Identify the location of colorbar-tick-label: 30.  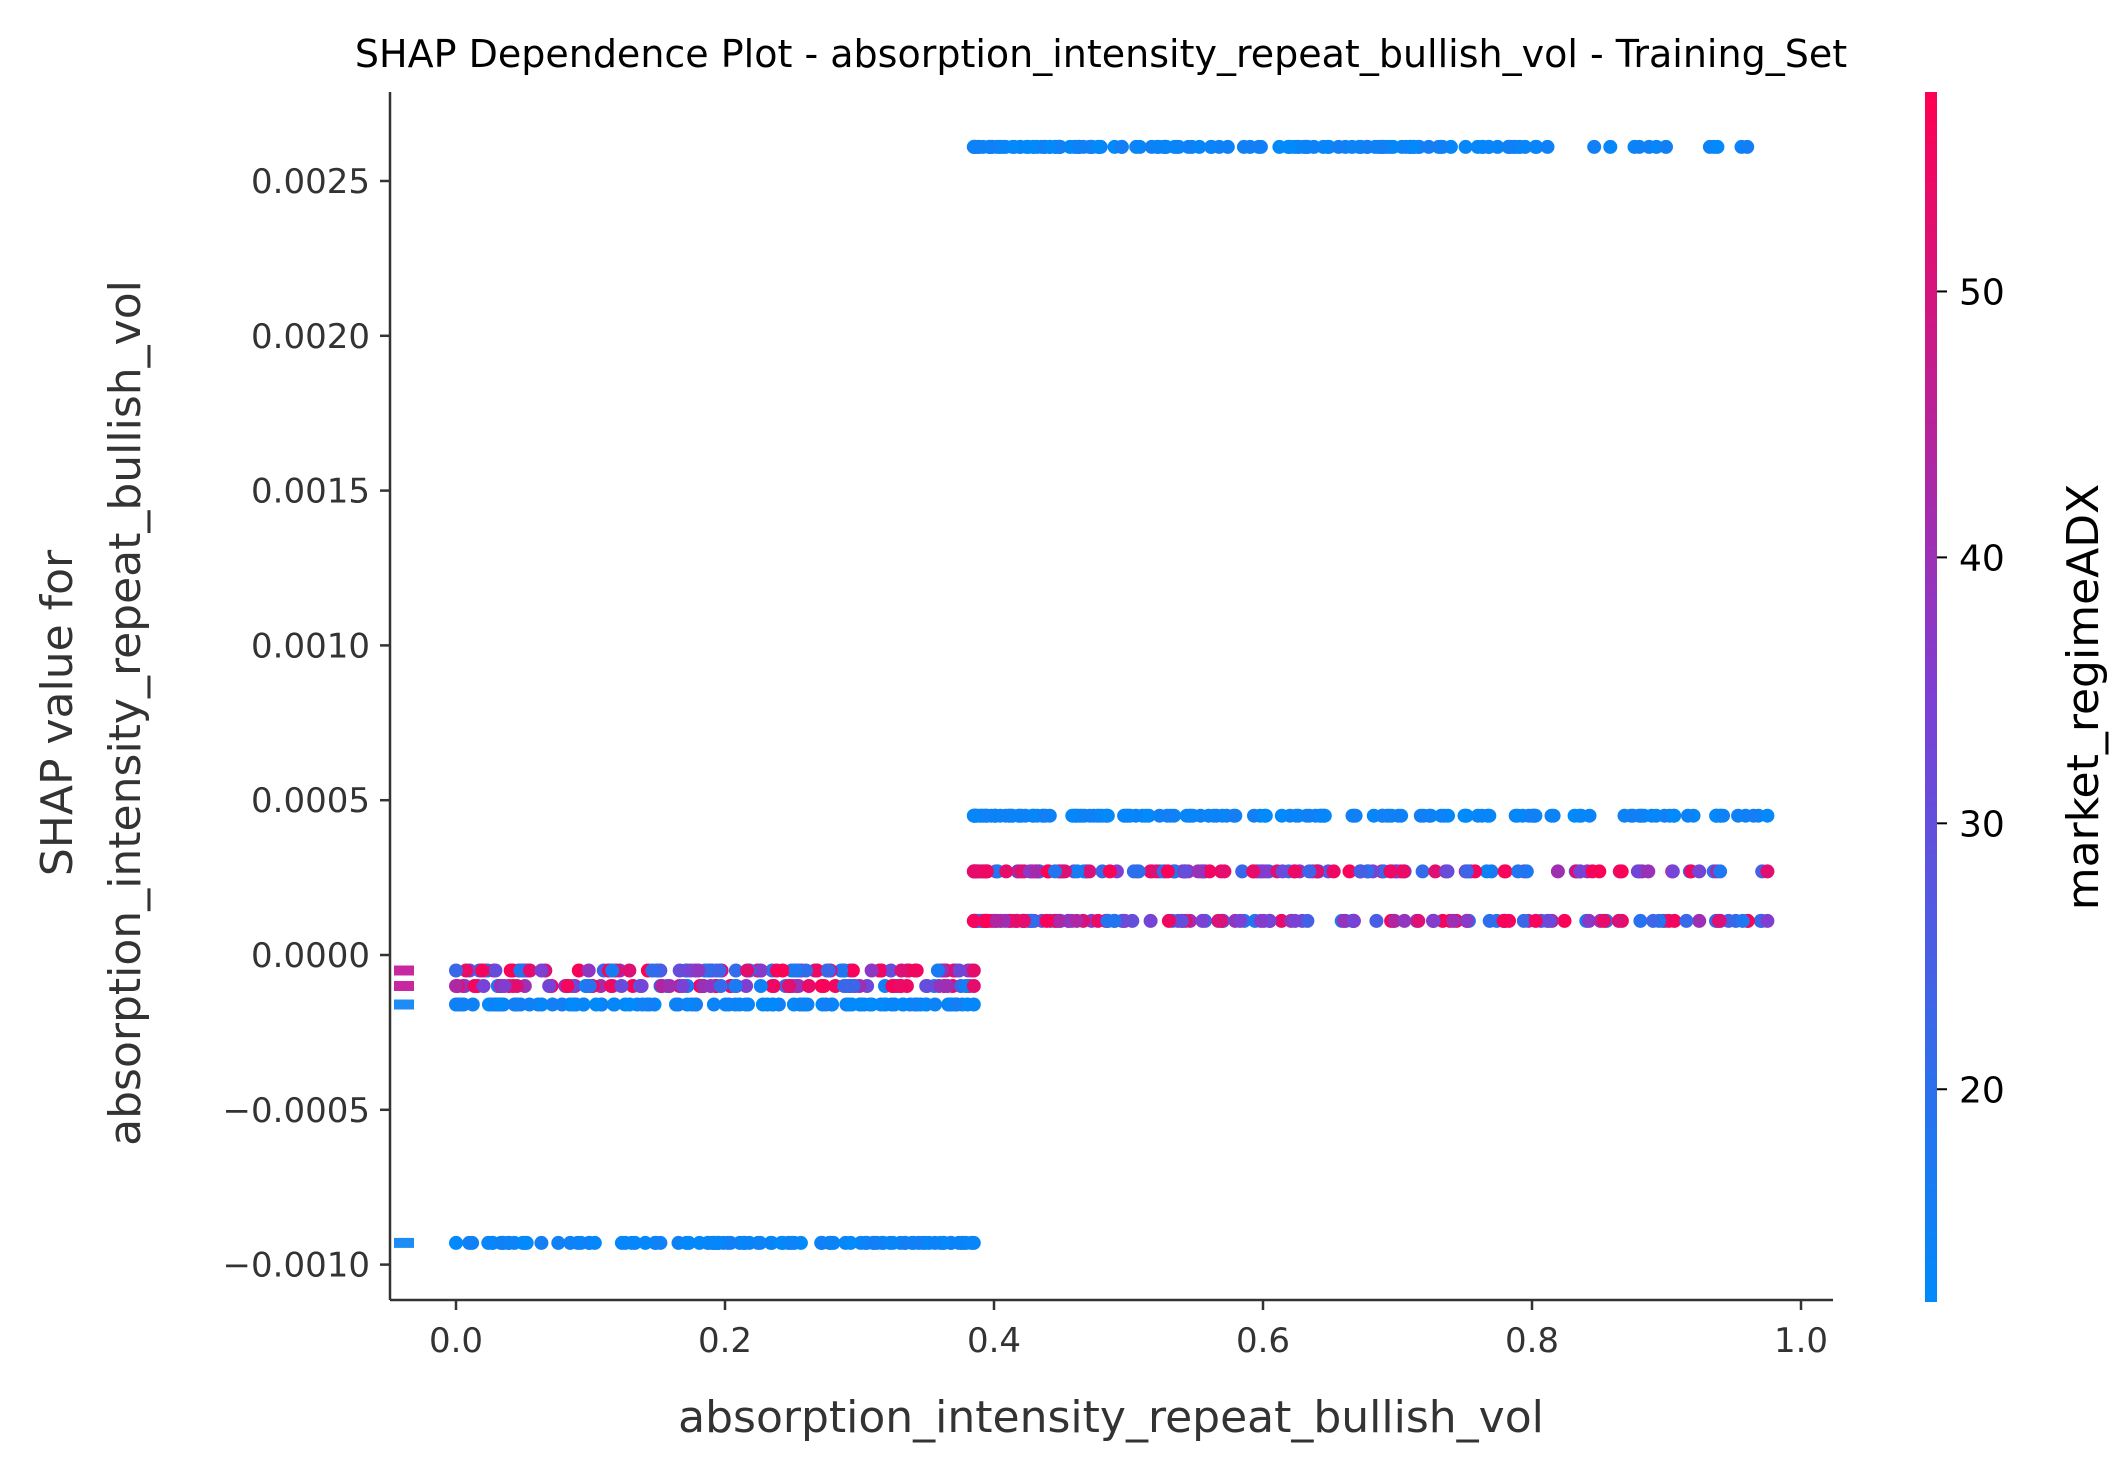
(1982, 824).